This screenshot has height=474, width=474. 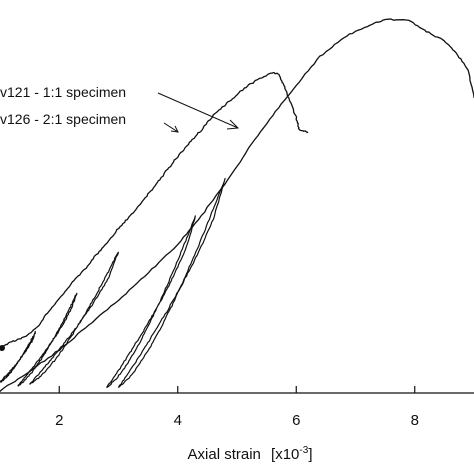 I want to click on x-tick-label: 4, so click(x=178, y=420).